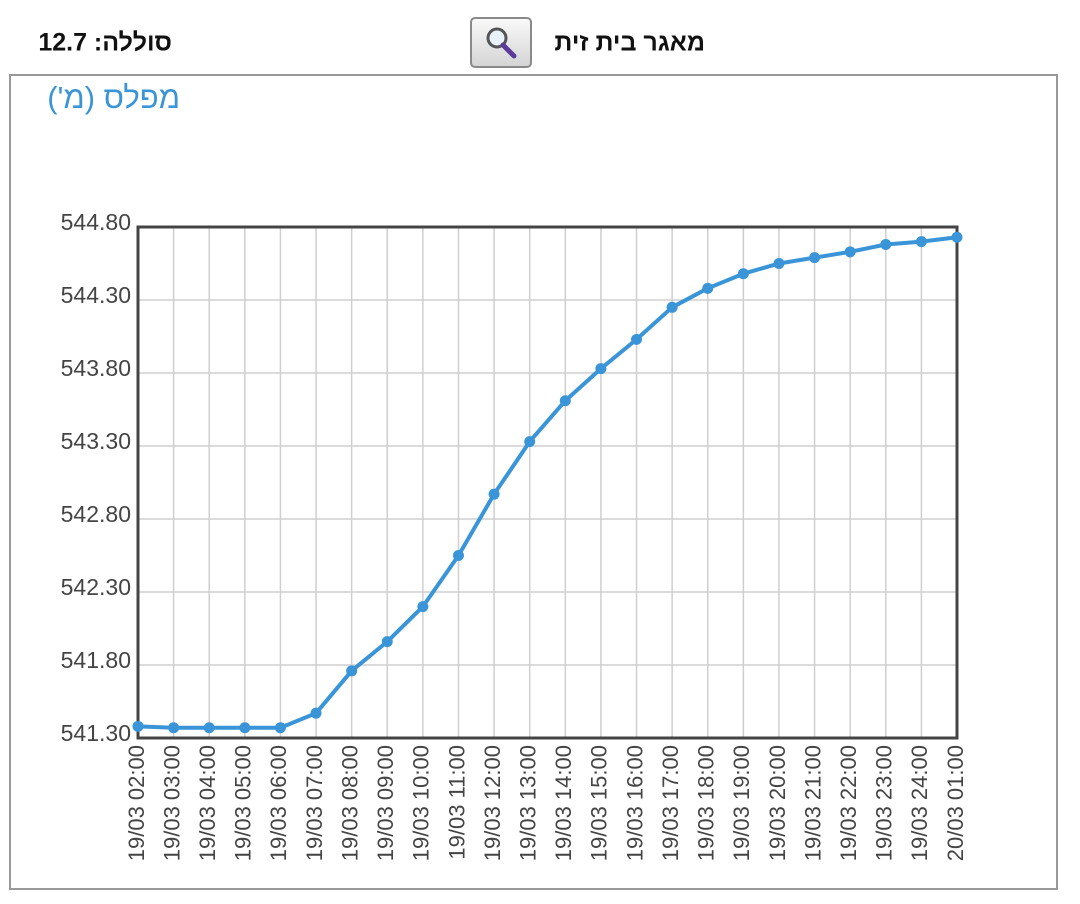 The image size is (1080, 904). Describe the element at coordinates (96, 441) in the screenshot. I see `y-tick-label: 543.30` at that location.